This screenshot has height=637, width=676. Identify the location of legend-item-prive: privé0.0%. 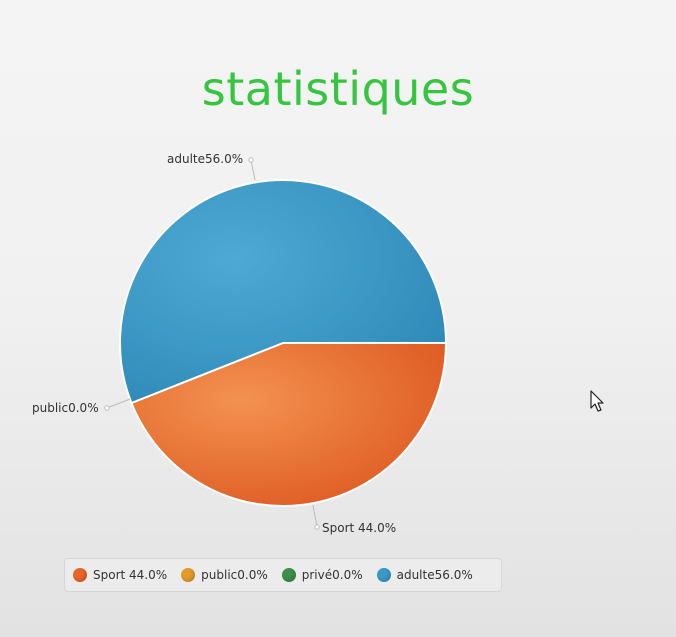
(322, 575).